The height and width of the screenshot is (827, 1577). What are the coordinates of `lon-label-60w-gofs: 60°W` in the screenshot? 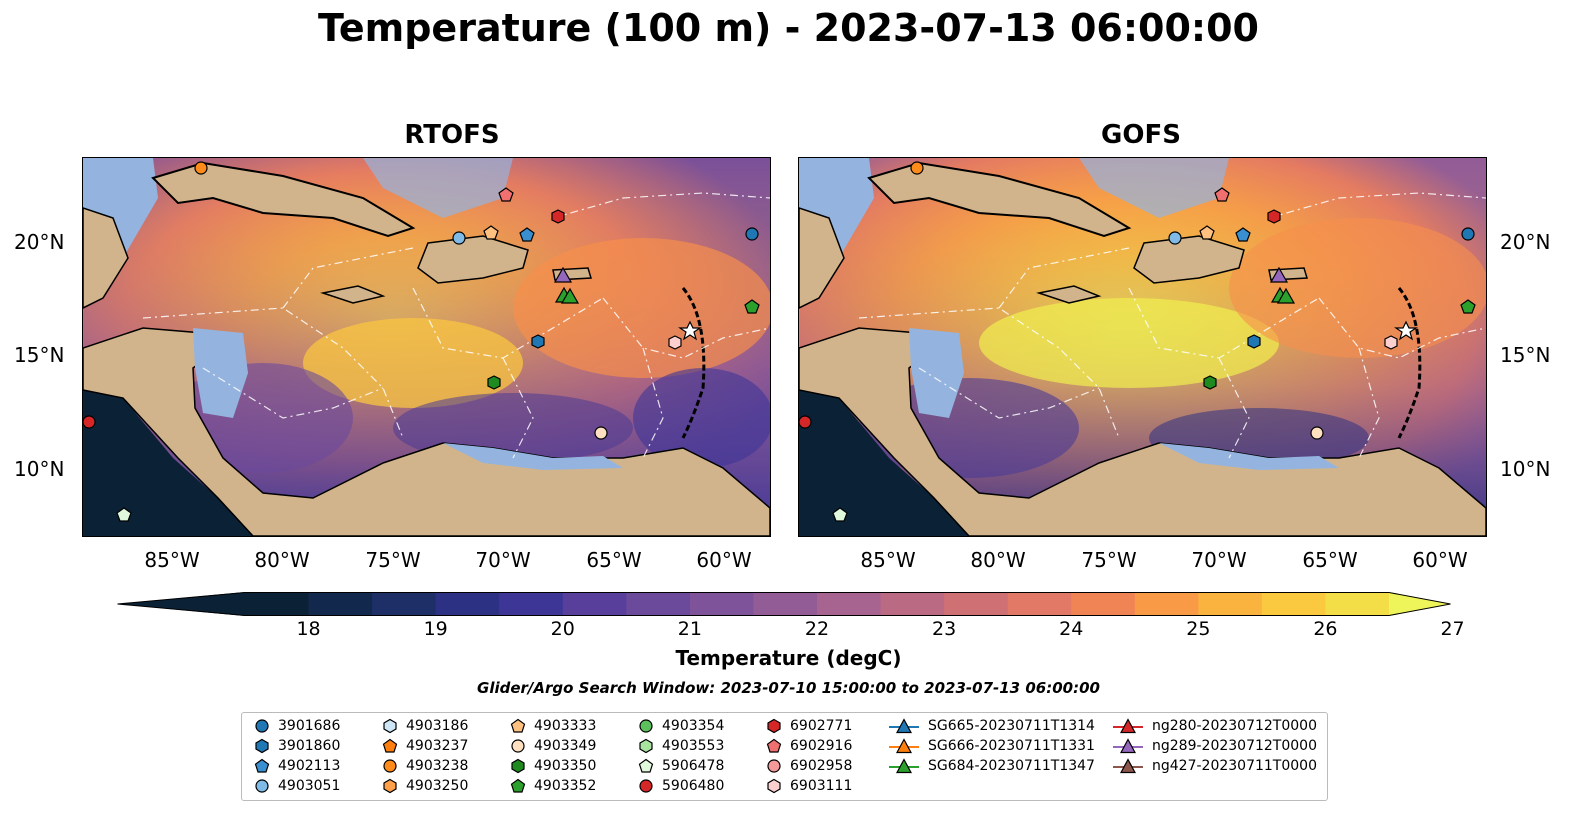 It's located at (1440, 560).